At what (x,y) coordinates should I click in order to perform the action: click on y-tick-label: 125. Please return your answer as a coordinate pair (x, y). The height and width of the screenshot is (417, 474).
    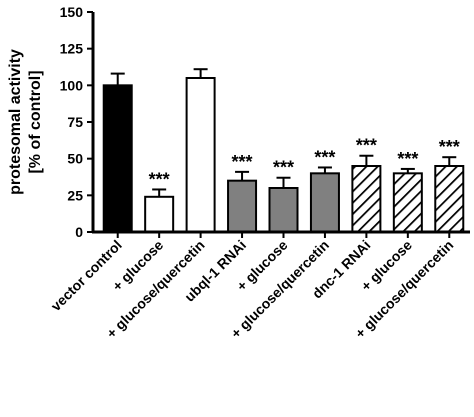
    Looking at the image, I should click on (72, 49).